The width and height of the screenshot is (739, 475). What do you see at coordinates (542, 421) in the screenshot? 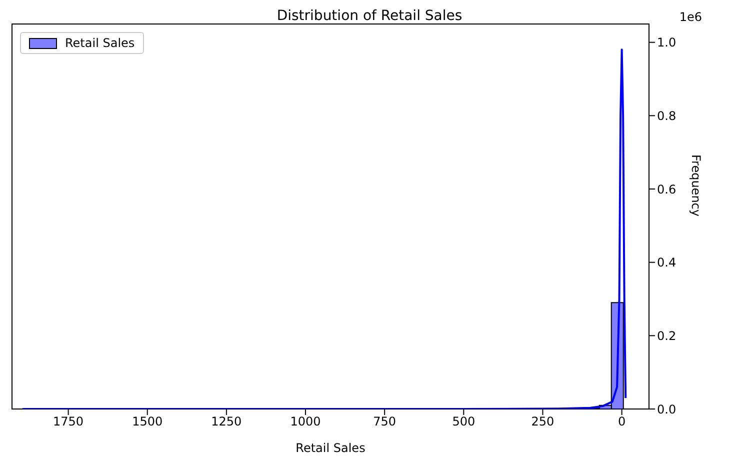
I see `x-tick-label: 250` at bounding box center [542, 421].